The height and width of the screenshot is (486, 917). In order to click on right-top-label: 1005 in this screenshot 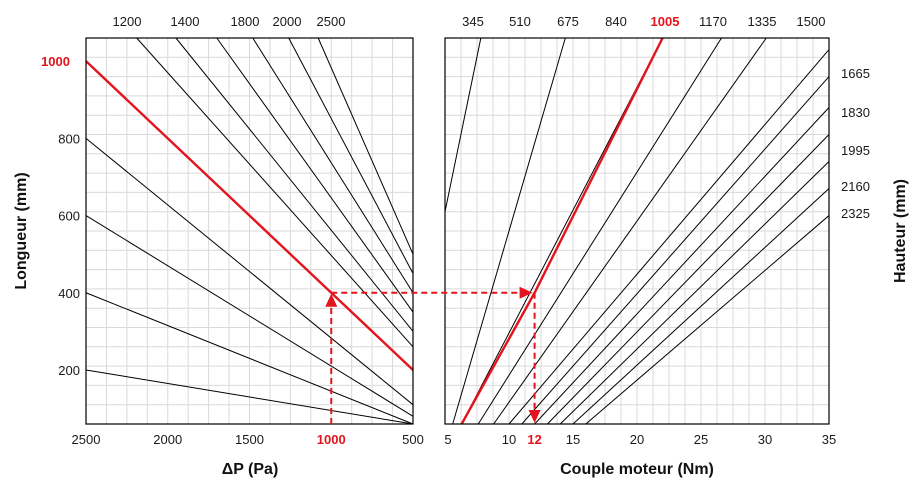, I will do `click(665, 21)`.